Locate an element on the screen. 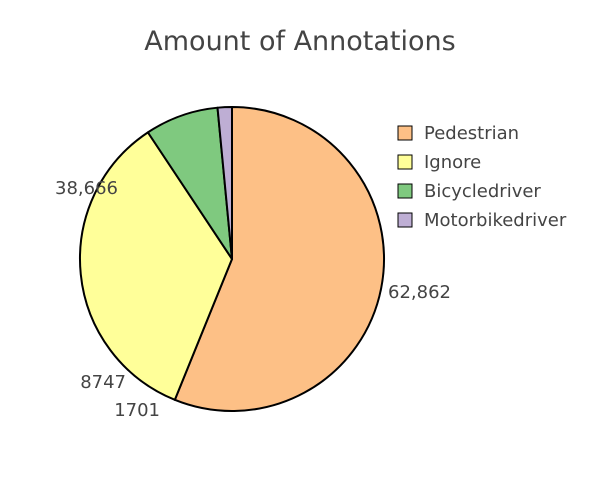 This screenshot has width=600, height=504. legend-swatch-ignore is located at coordinates (405, 162).